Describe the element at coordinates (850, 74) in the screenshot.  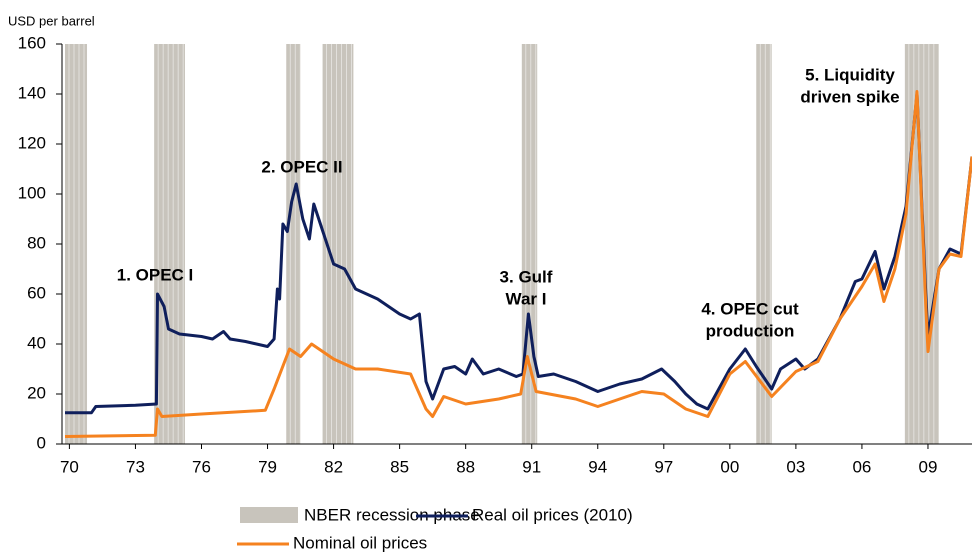
I see `annotation: 5. Liquidity` at that location.